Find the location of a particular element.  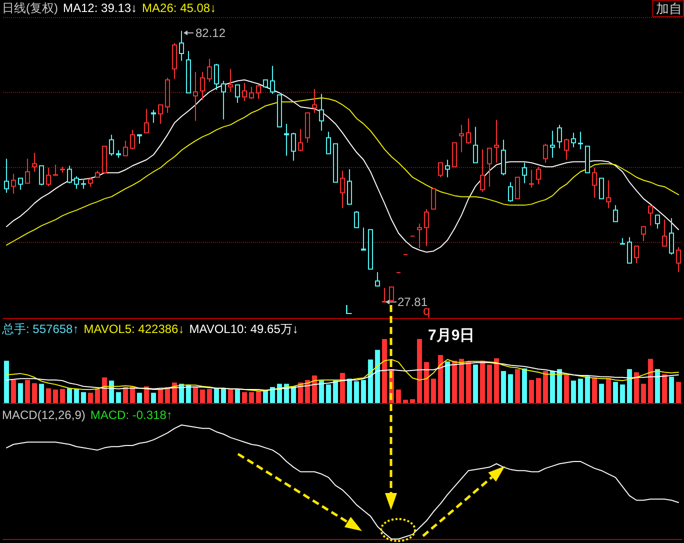

annotation: 27.81 is located at coordinates (413, 301).